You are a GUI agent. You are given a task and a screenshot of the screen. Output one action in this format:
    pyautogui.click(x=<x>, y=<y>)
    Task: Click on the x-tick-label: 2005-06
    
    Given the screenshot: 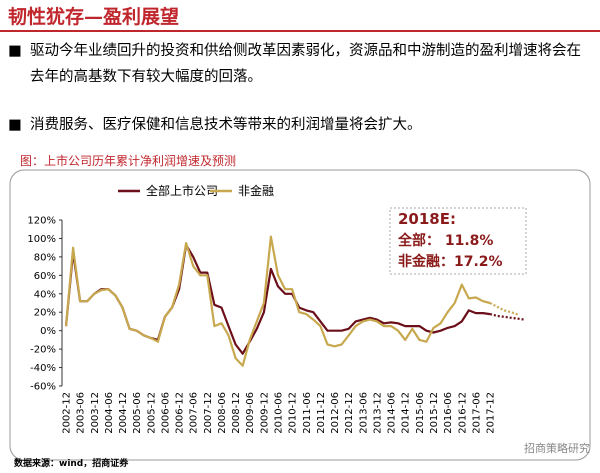 What is the action you would take?
    pyautogui.click(x=137, y=413)
    